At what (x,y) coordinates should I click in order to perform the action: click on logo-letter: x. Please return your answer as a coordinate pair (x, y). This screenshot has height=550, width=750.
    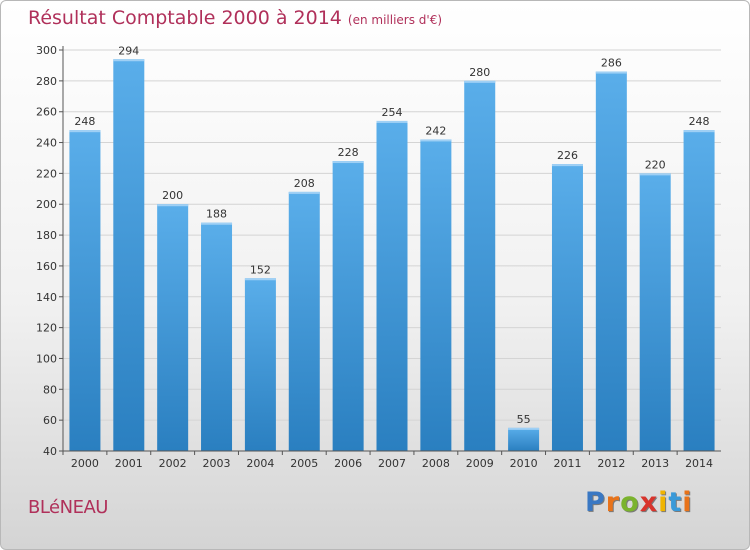
    Looking at the image, I should click on (649, 502).